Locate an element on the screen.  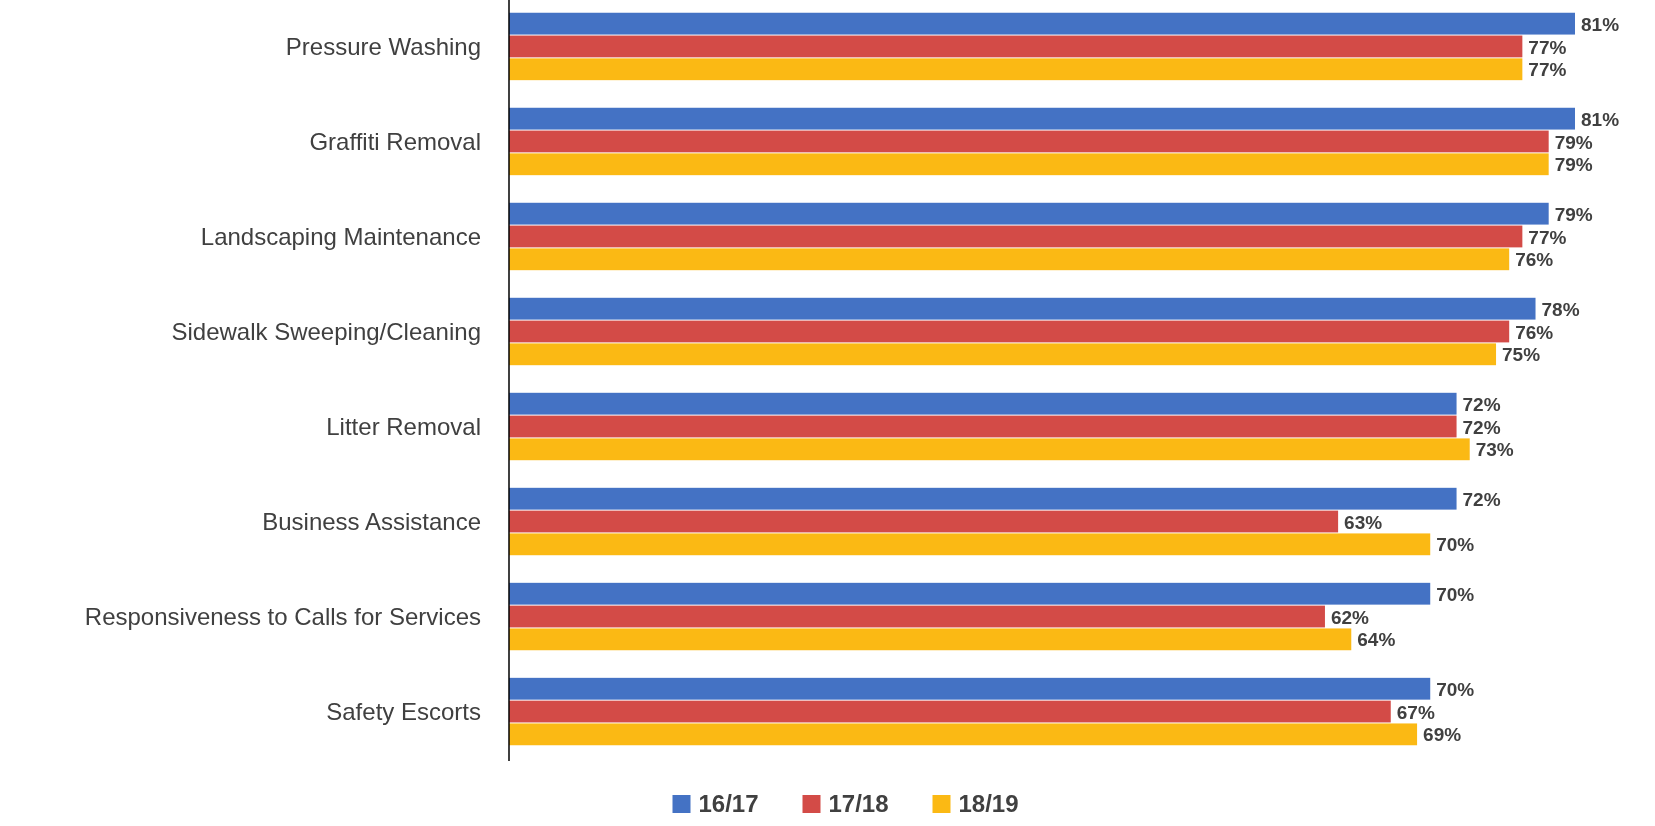
data-label: 69% is located at coordinates (1442, 735).